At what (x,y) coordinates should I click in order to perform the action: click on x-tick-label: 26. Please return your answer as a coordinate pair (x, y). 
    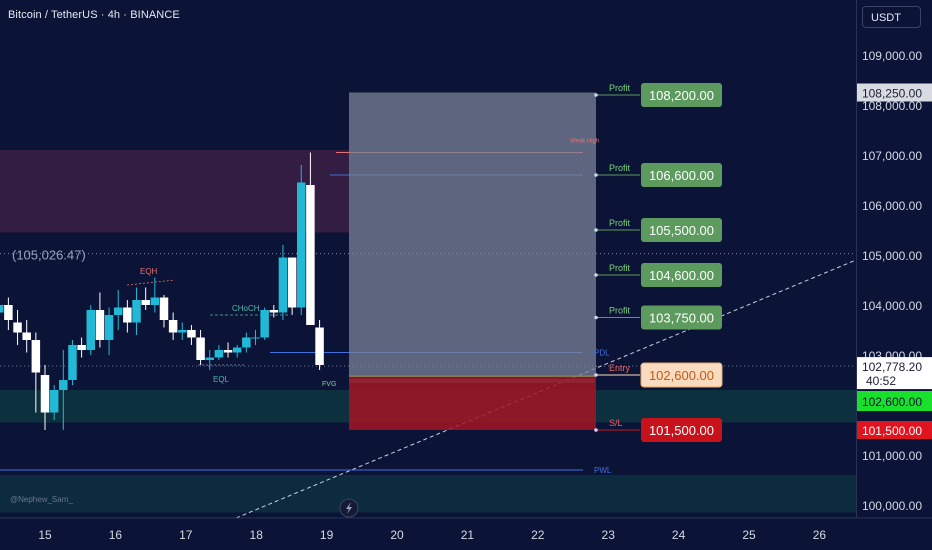
    Looking at the image, I should click on (820, 535).